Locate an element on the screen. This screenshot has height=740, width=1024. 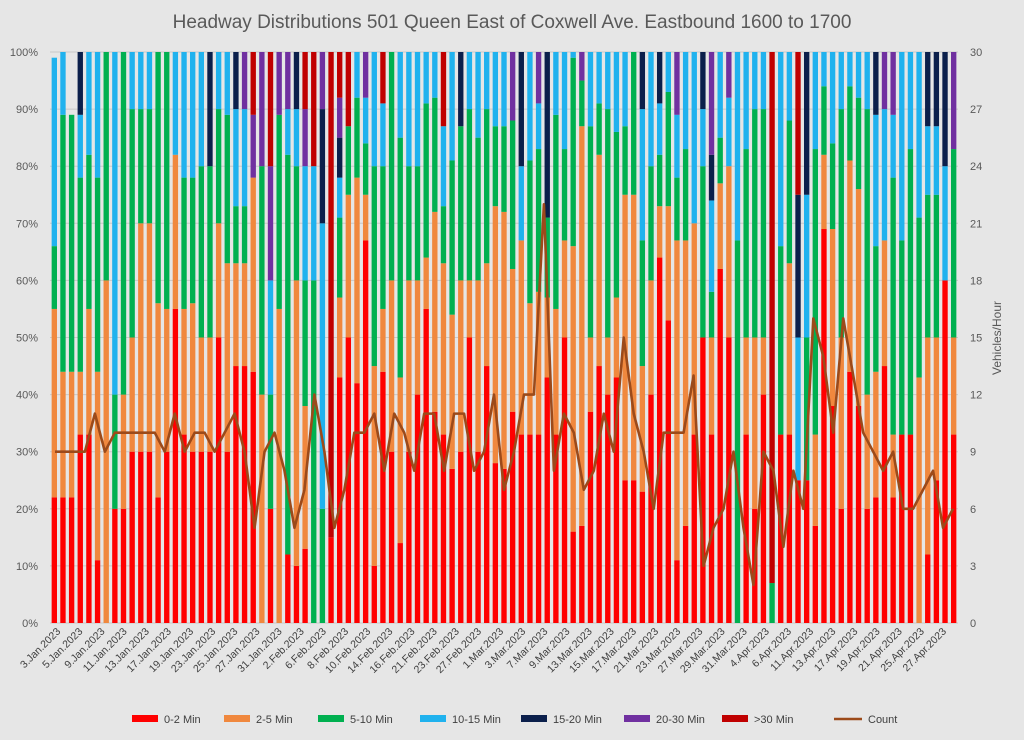
y2-tick-label: 6 is located at coordinates (973, 510).